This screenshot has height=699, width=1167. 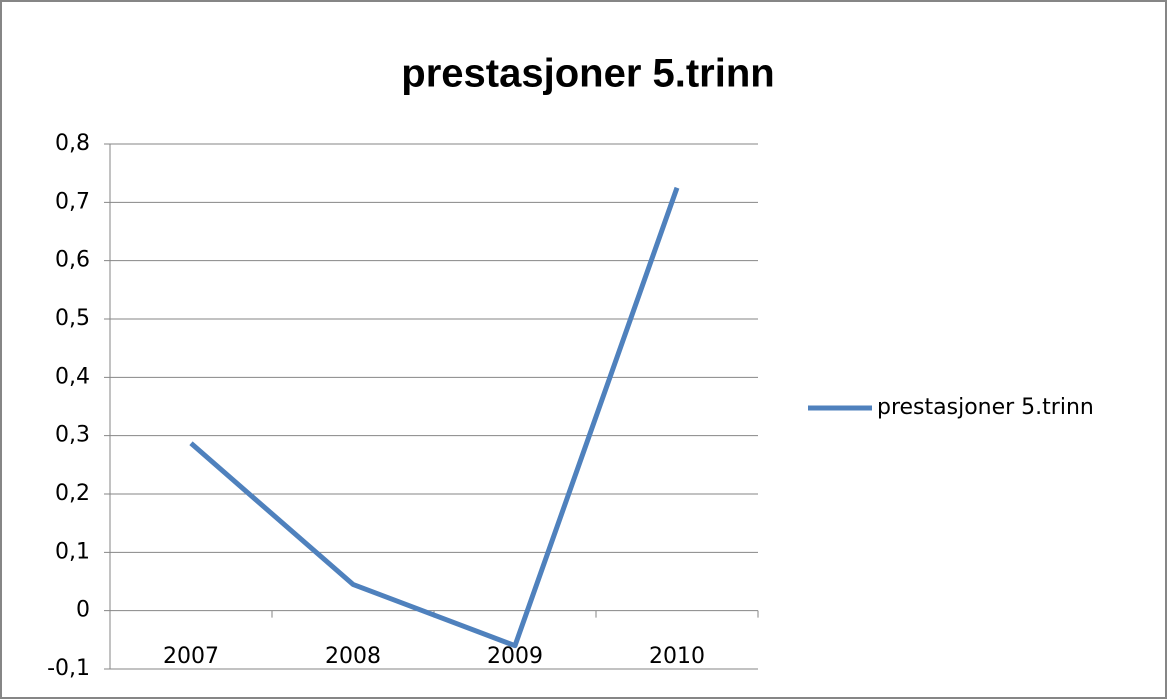 What do you see at coordinates (72, 318) in the screenshot?
I see `y-tick-label: 0,5` at bounding box center [72, 318].